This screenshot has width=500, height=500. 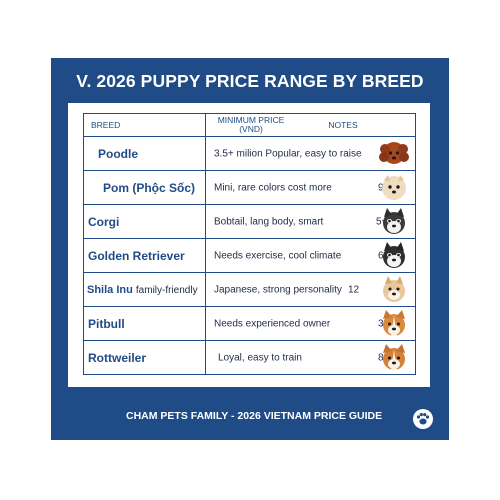 I want to click on table-row: Rottweiler Loyal, easy to train 8+, so click(x=249, y=357).